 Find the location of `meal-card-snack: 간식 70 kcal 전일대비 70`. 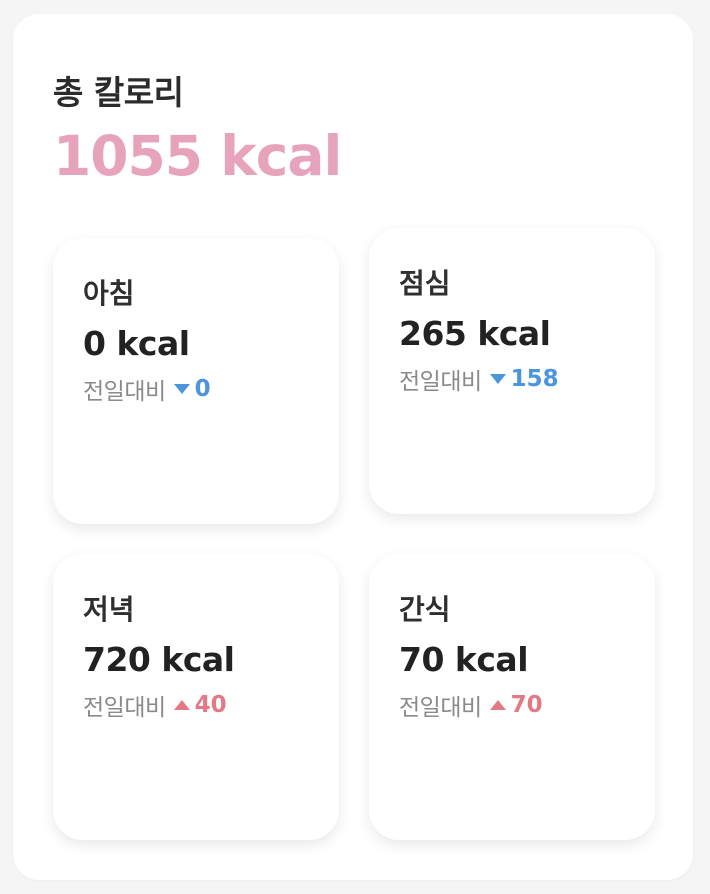

meal-card-snack: 간식 70 kcal 전일대비 70 is located at coordinates (512, 697).